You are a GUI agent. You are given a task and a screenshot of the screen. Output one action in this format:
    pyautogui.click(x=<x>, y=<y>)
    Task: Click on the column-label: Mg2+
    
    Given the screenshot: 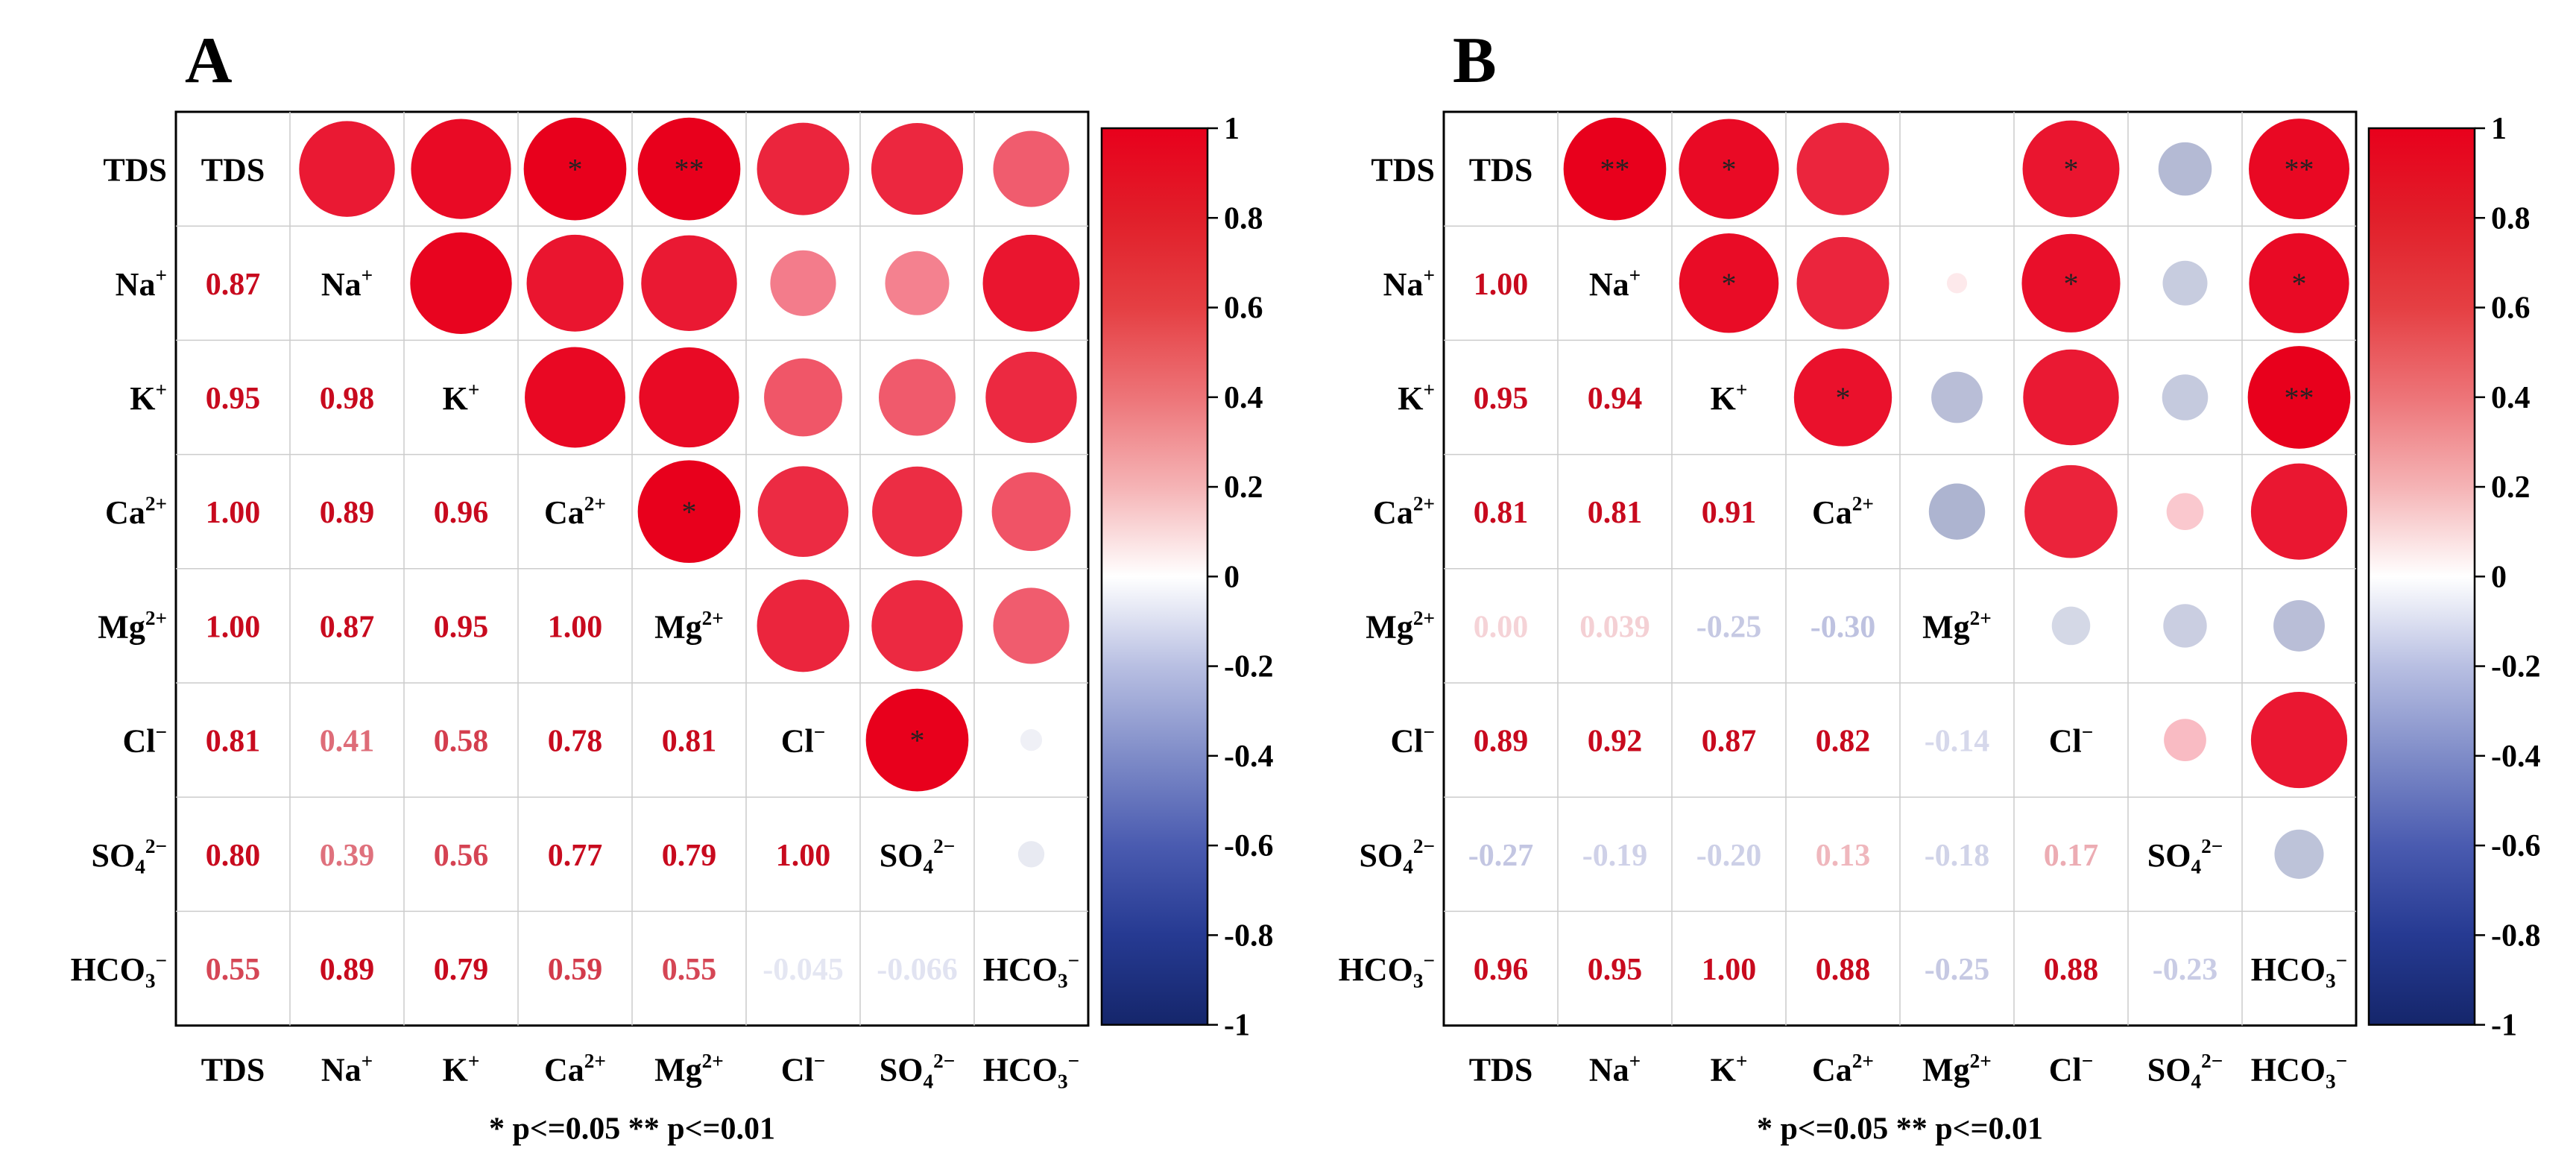 What is the action you would take?
    pyautogui.click(x=689, y=1069)
    